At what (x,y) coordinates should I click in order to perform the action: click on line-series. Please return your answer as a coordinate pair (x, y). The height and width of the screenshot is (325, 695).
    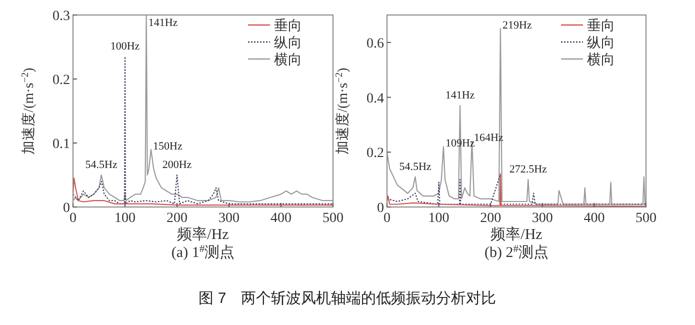
    Looking at the image, I should click on (203, 192).